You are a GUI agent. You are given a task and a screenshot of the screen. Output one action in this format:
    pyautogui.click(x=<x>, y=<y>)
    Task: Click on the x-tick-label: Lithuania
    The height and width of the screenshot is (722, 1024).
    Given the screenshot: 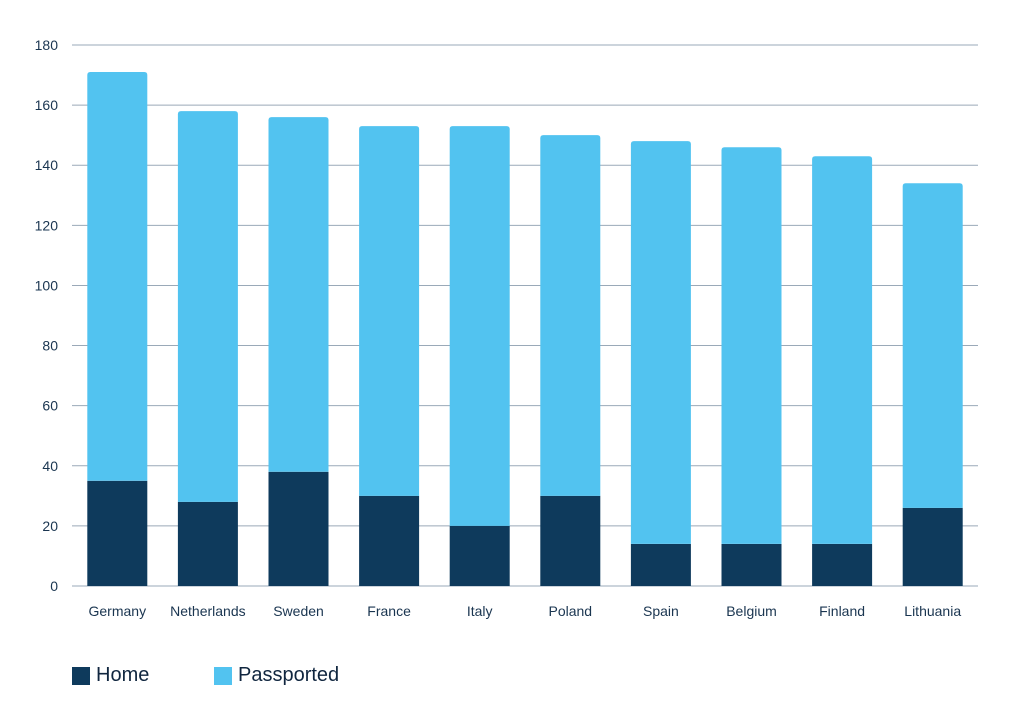 What is the action you would take?
    pyautogui.click(x=932, y=611)
    